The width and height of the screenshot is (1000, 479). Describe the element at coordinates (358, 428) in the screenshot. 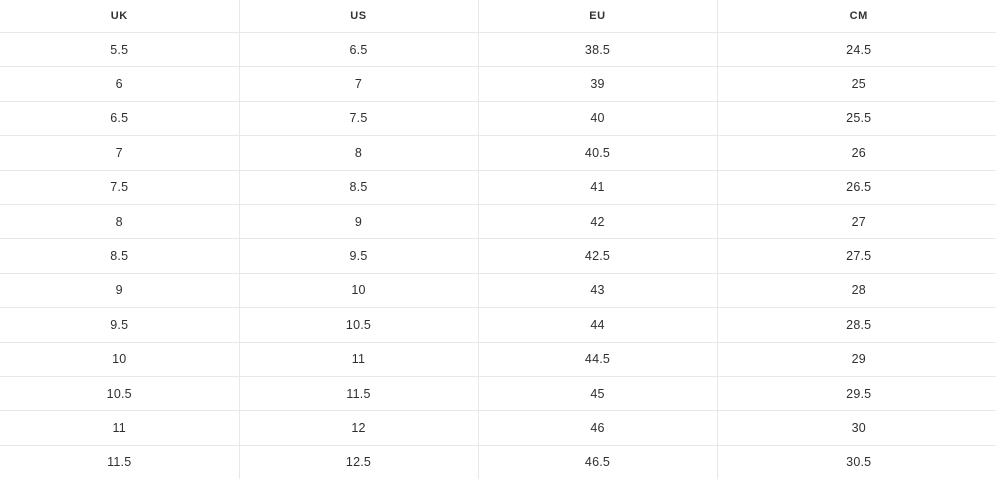

I see `cell-us: 12` at that location.